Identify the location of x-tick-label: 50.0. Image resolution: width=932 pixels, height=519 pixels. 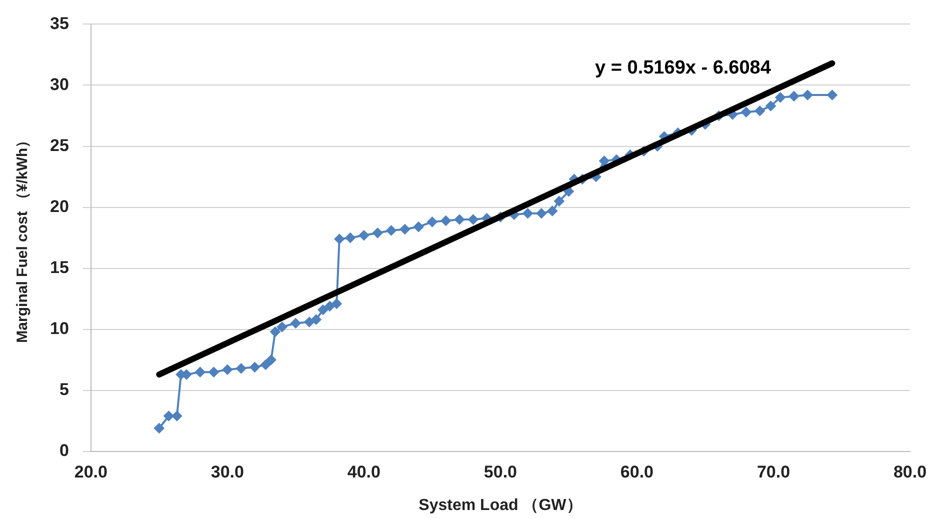
(500, 472).